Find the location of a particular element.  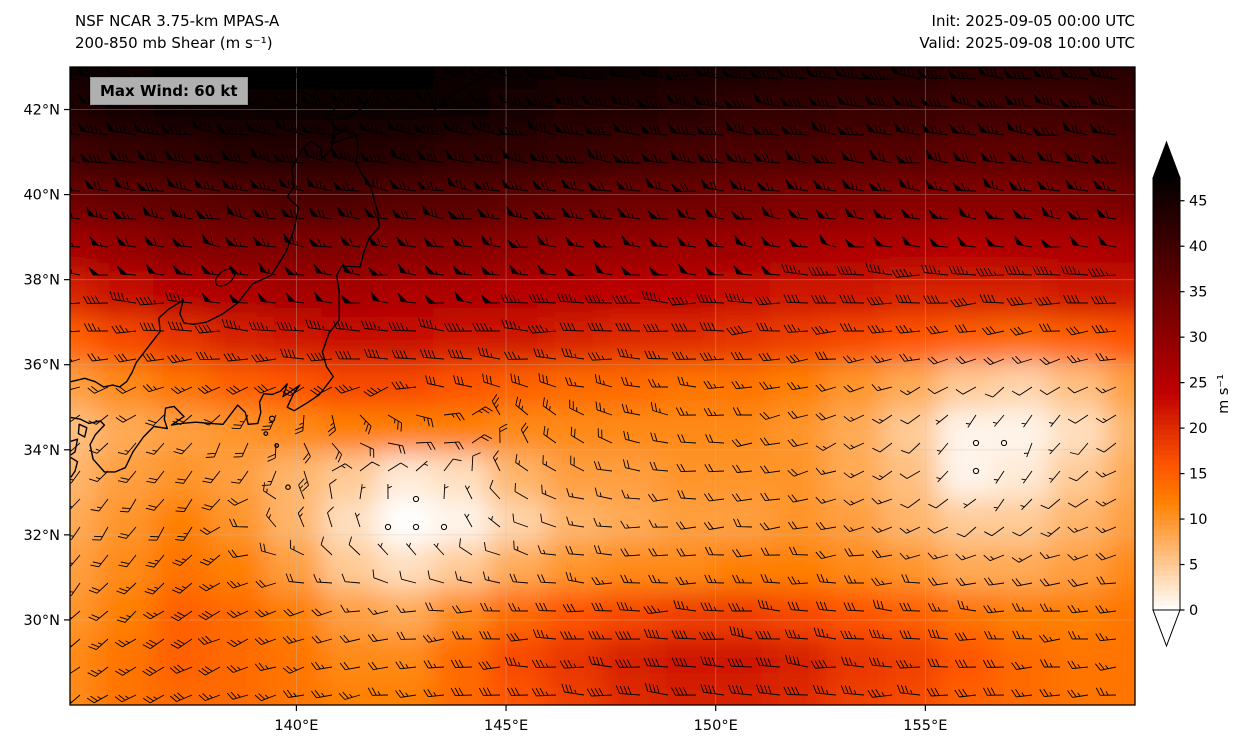

y-tick-label: 34°N is located at coordinates (41, 451).